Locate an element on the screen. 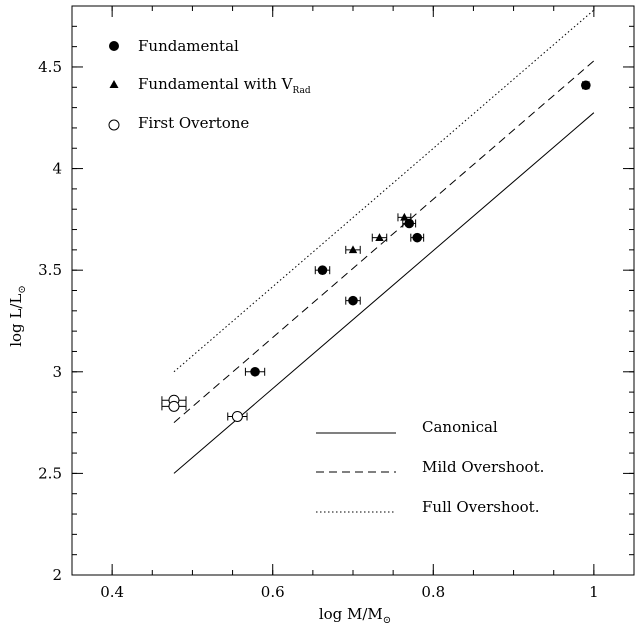  legend-entry-fundamental: Fundamental is located at coordinates (174, 46).